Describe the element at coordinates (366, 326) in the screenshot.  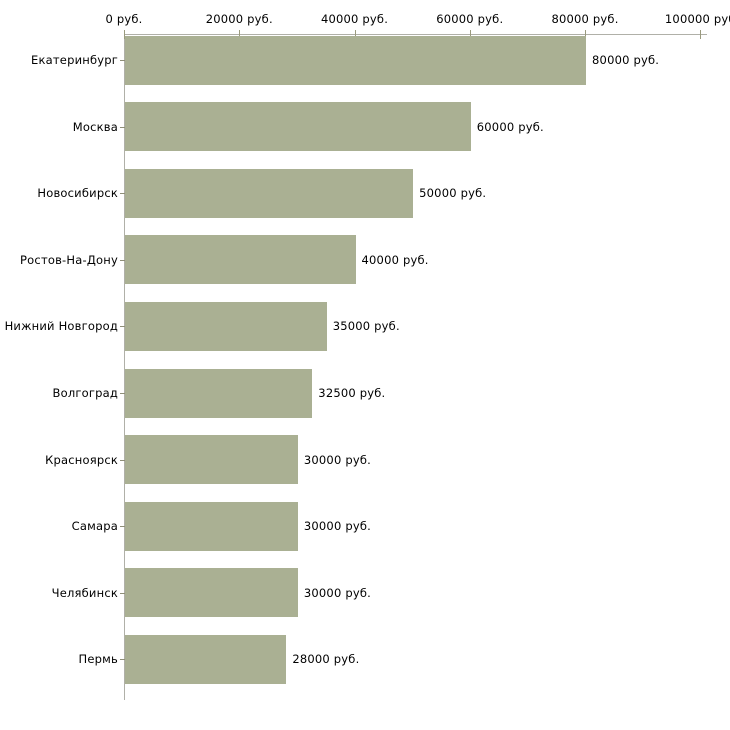
I see `bar-value-label: 35000 руб.` at that location.